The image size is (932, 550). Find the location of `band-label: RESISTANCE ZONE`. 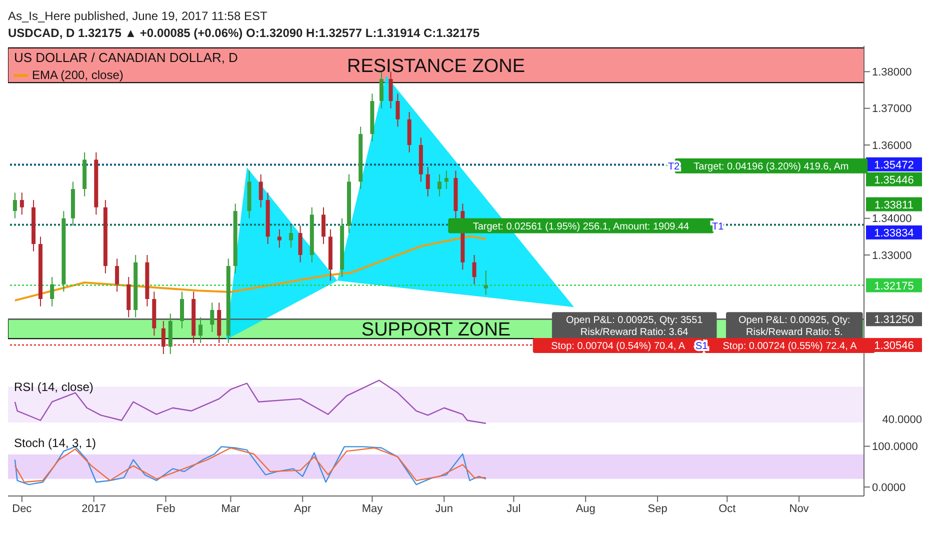

band-label: RESISTANCE ZONE is located at coordinates (436, 66).